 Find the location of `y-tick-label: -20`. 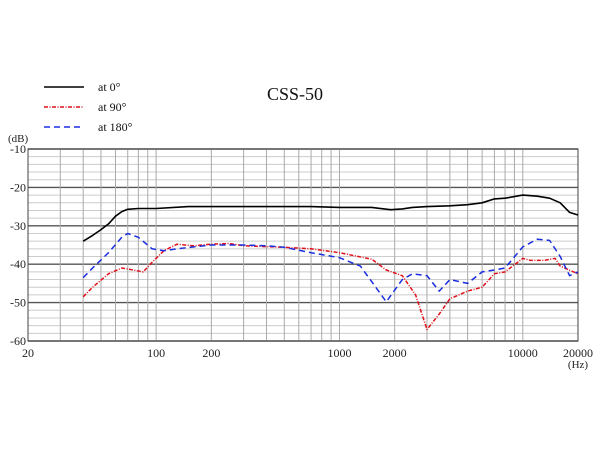

y-tick-label: -20 is located at coordinates (18, 187).